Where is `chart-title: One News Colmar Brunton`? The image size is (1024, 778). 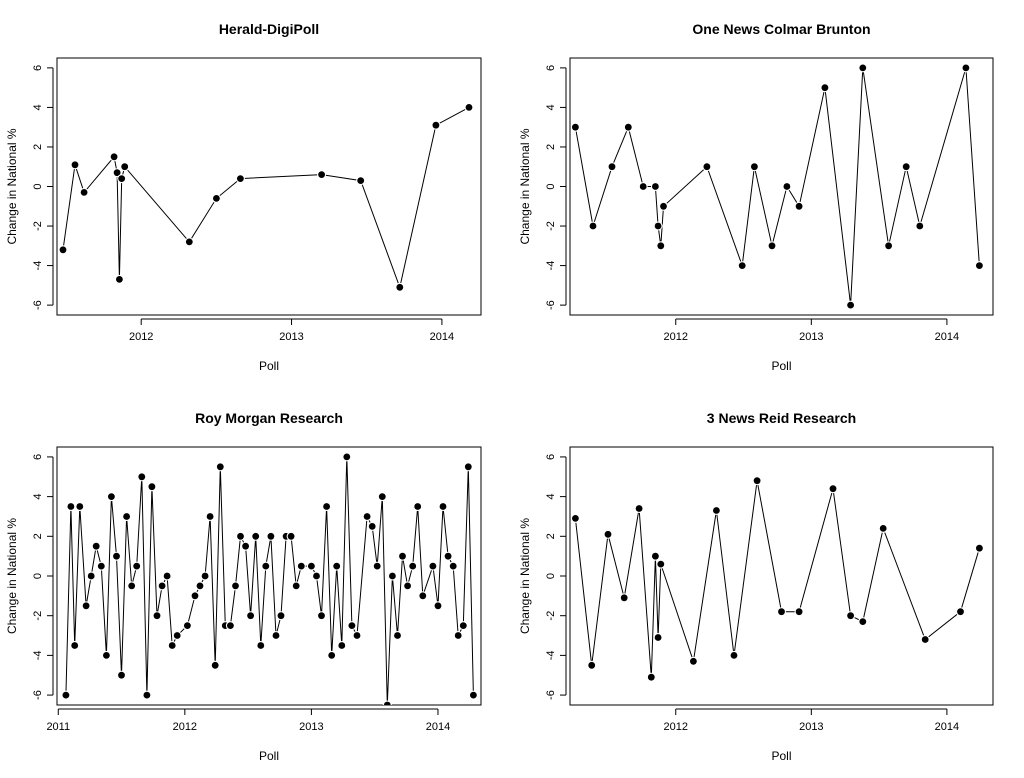 chart-title: One News Colmar Brunton is located at coordinates (781, 29).